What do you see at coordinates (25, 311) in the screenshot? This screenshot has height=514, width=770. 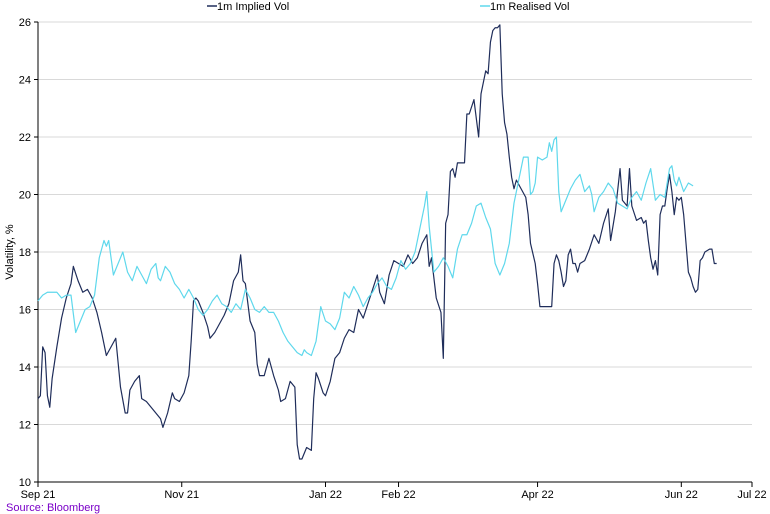 I see `y-tick-label: 16` at bounding box center [25, 311].